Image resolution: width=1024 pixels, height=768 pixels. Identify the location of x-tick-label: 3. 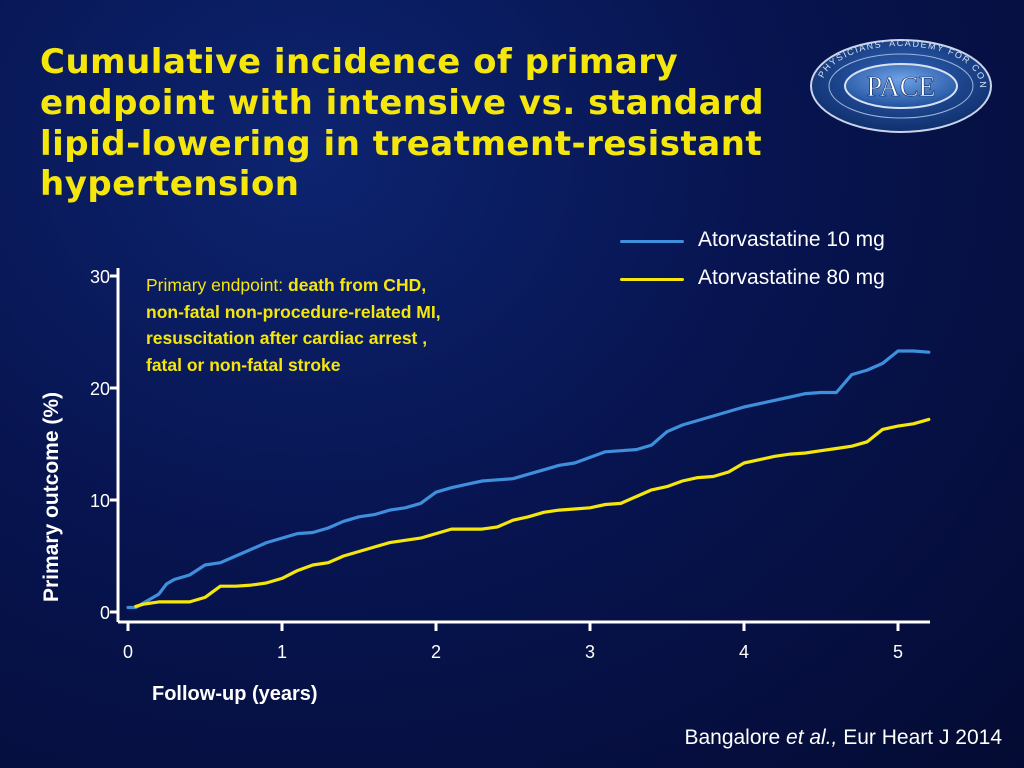
(590, 652).